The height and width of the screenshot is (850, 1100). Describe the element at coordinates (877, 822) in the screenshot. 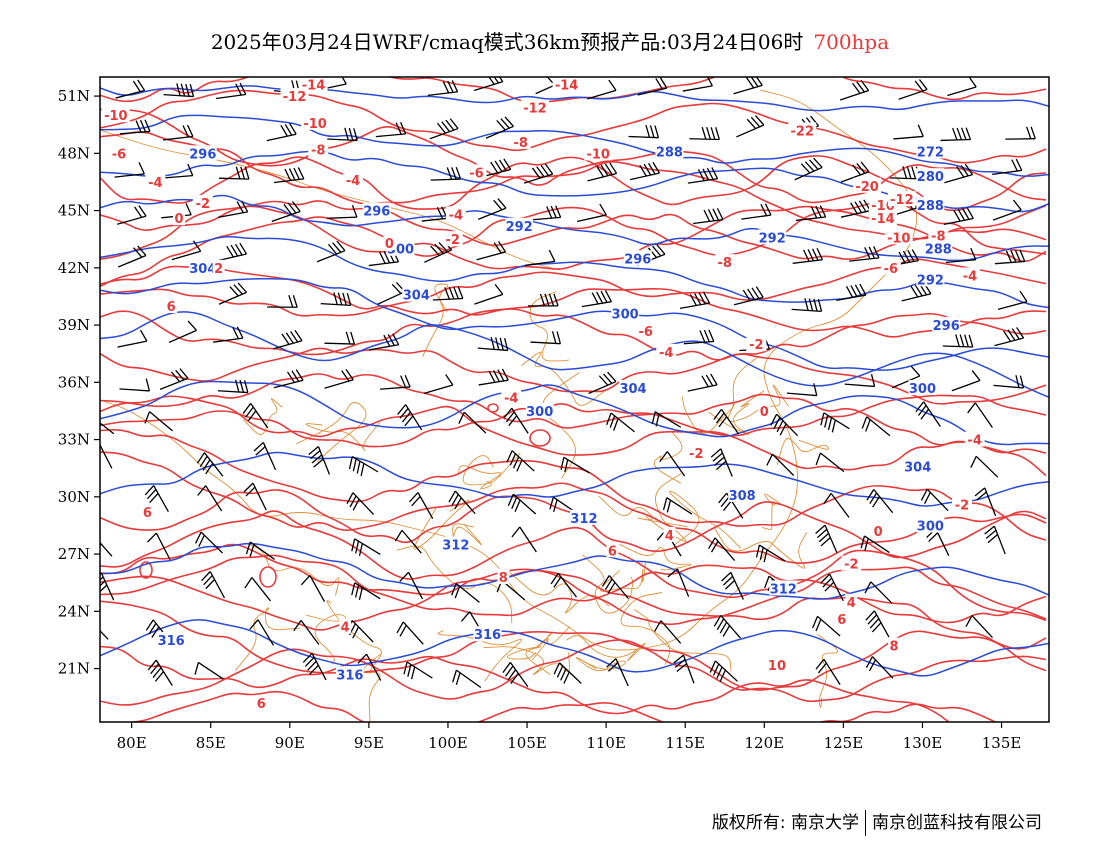

I see `copyright-footer: 版权所有: 南京大学 南京创蓝科技有限公司` at that location.